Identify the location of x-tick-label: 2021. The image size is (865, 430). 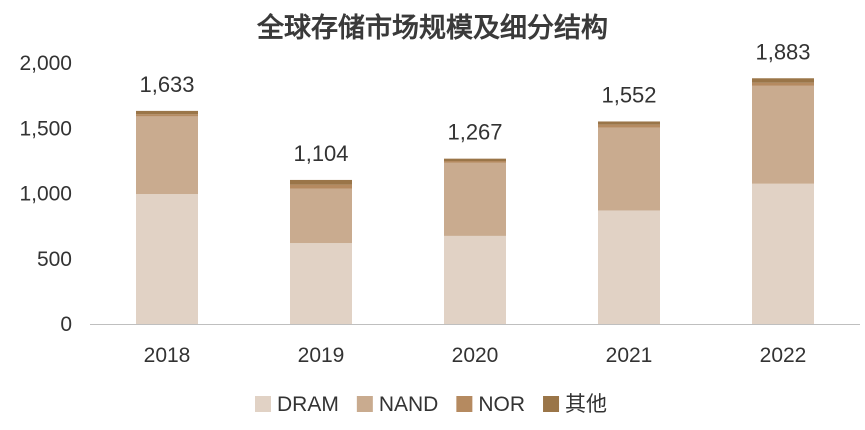
(629, 355).